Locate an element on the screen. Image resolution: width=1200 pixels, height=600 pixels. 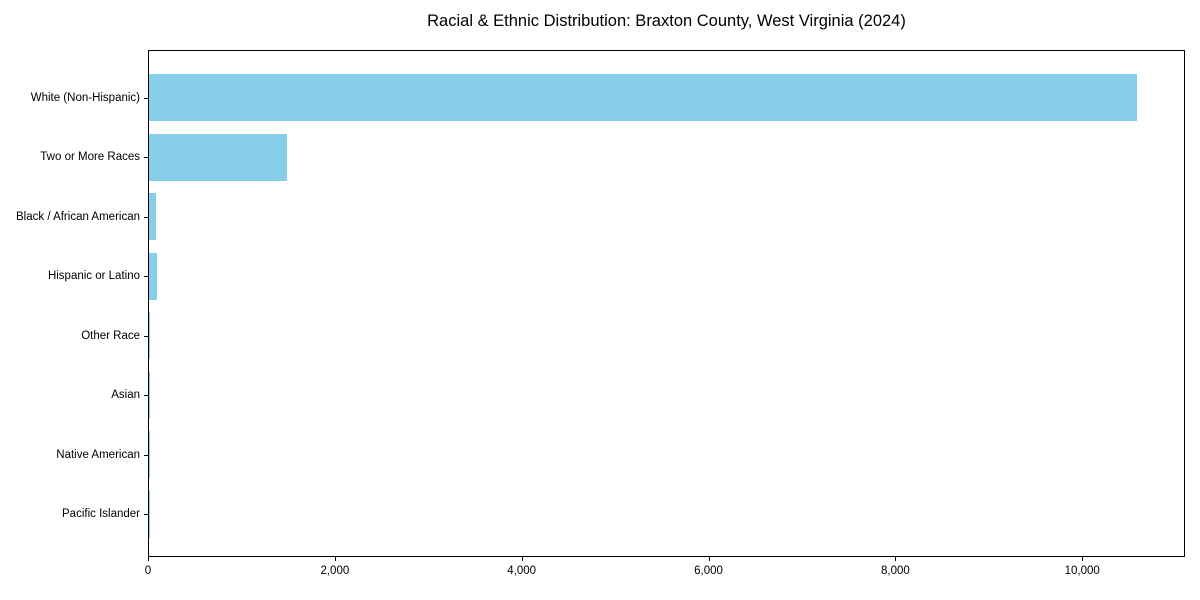
x-tick-label-0: 0 is located at coordinates (148, 571).